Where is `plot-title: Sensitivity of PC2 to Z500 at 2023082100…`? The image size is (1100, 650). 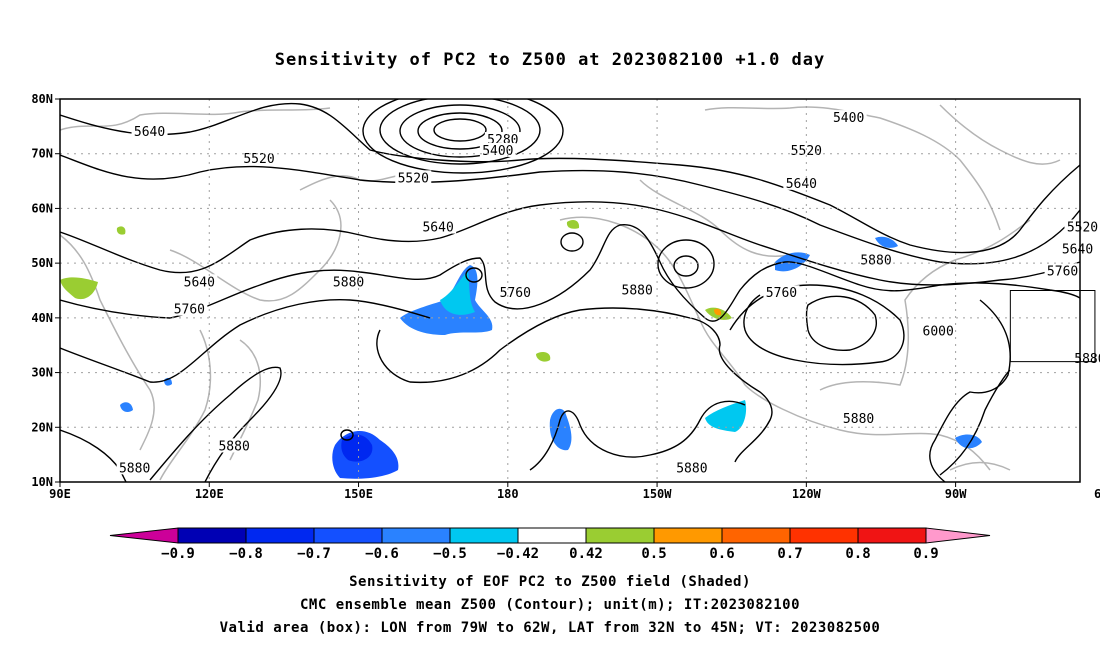 plot-title: Sensitivity of PC2 to Z500 at 2023082100… is located at coordinates (550, 60).